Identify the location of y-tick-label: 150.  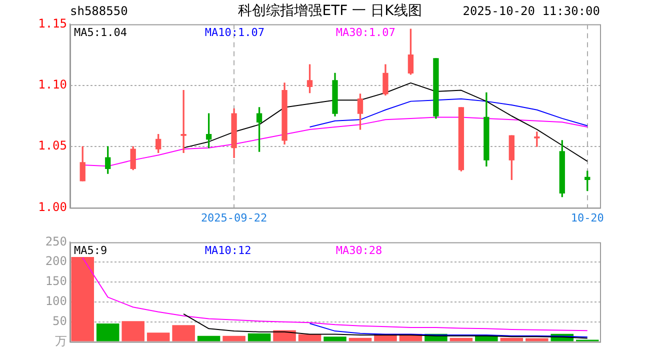
(56, 281).